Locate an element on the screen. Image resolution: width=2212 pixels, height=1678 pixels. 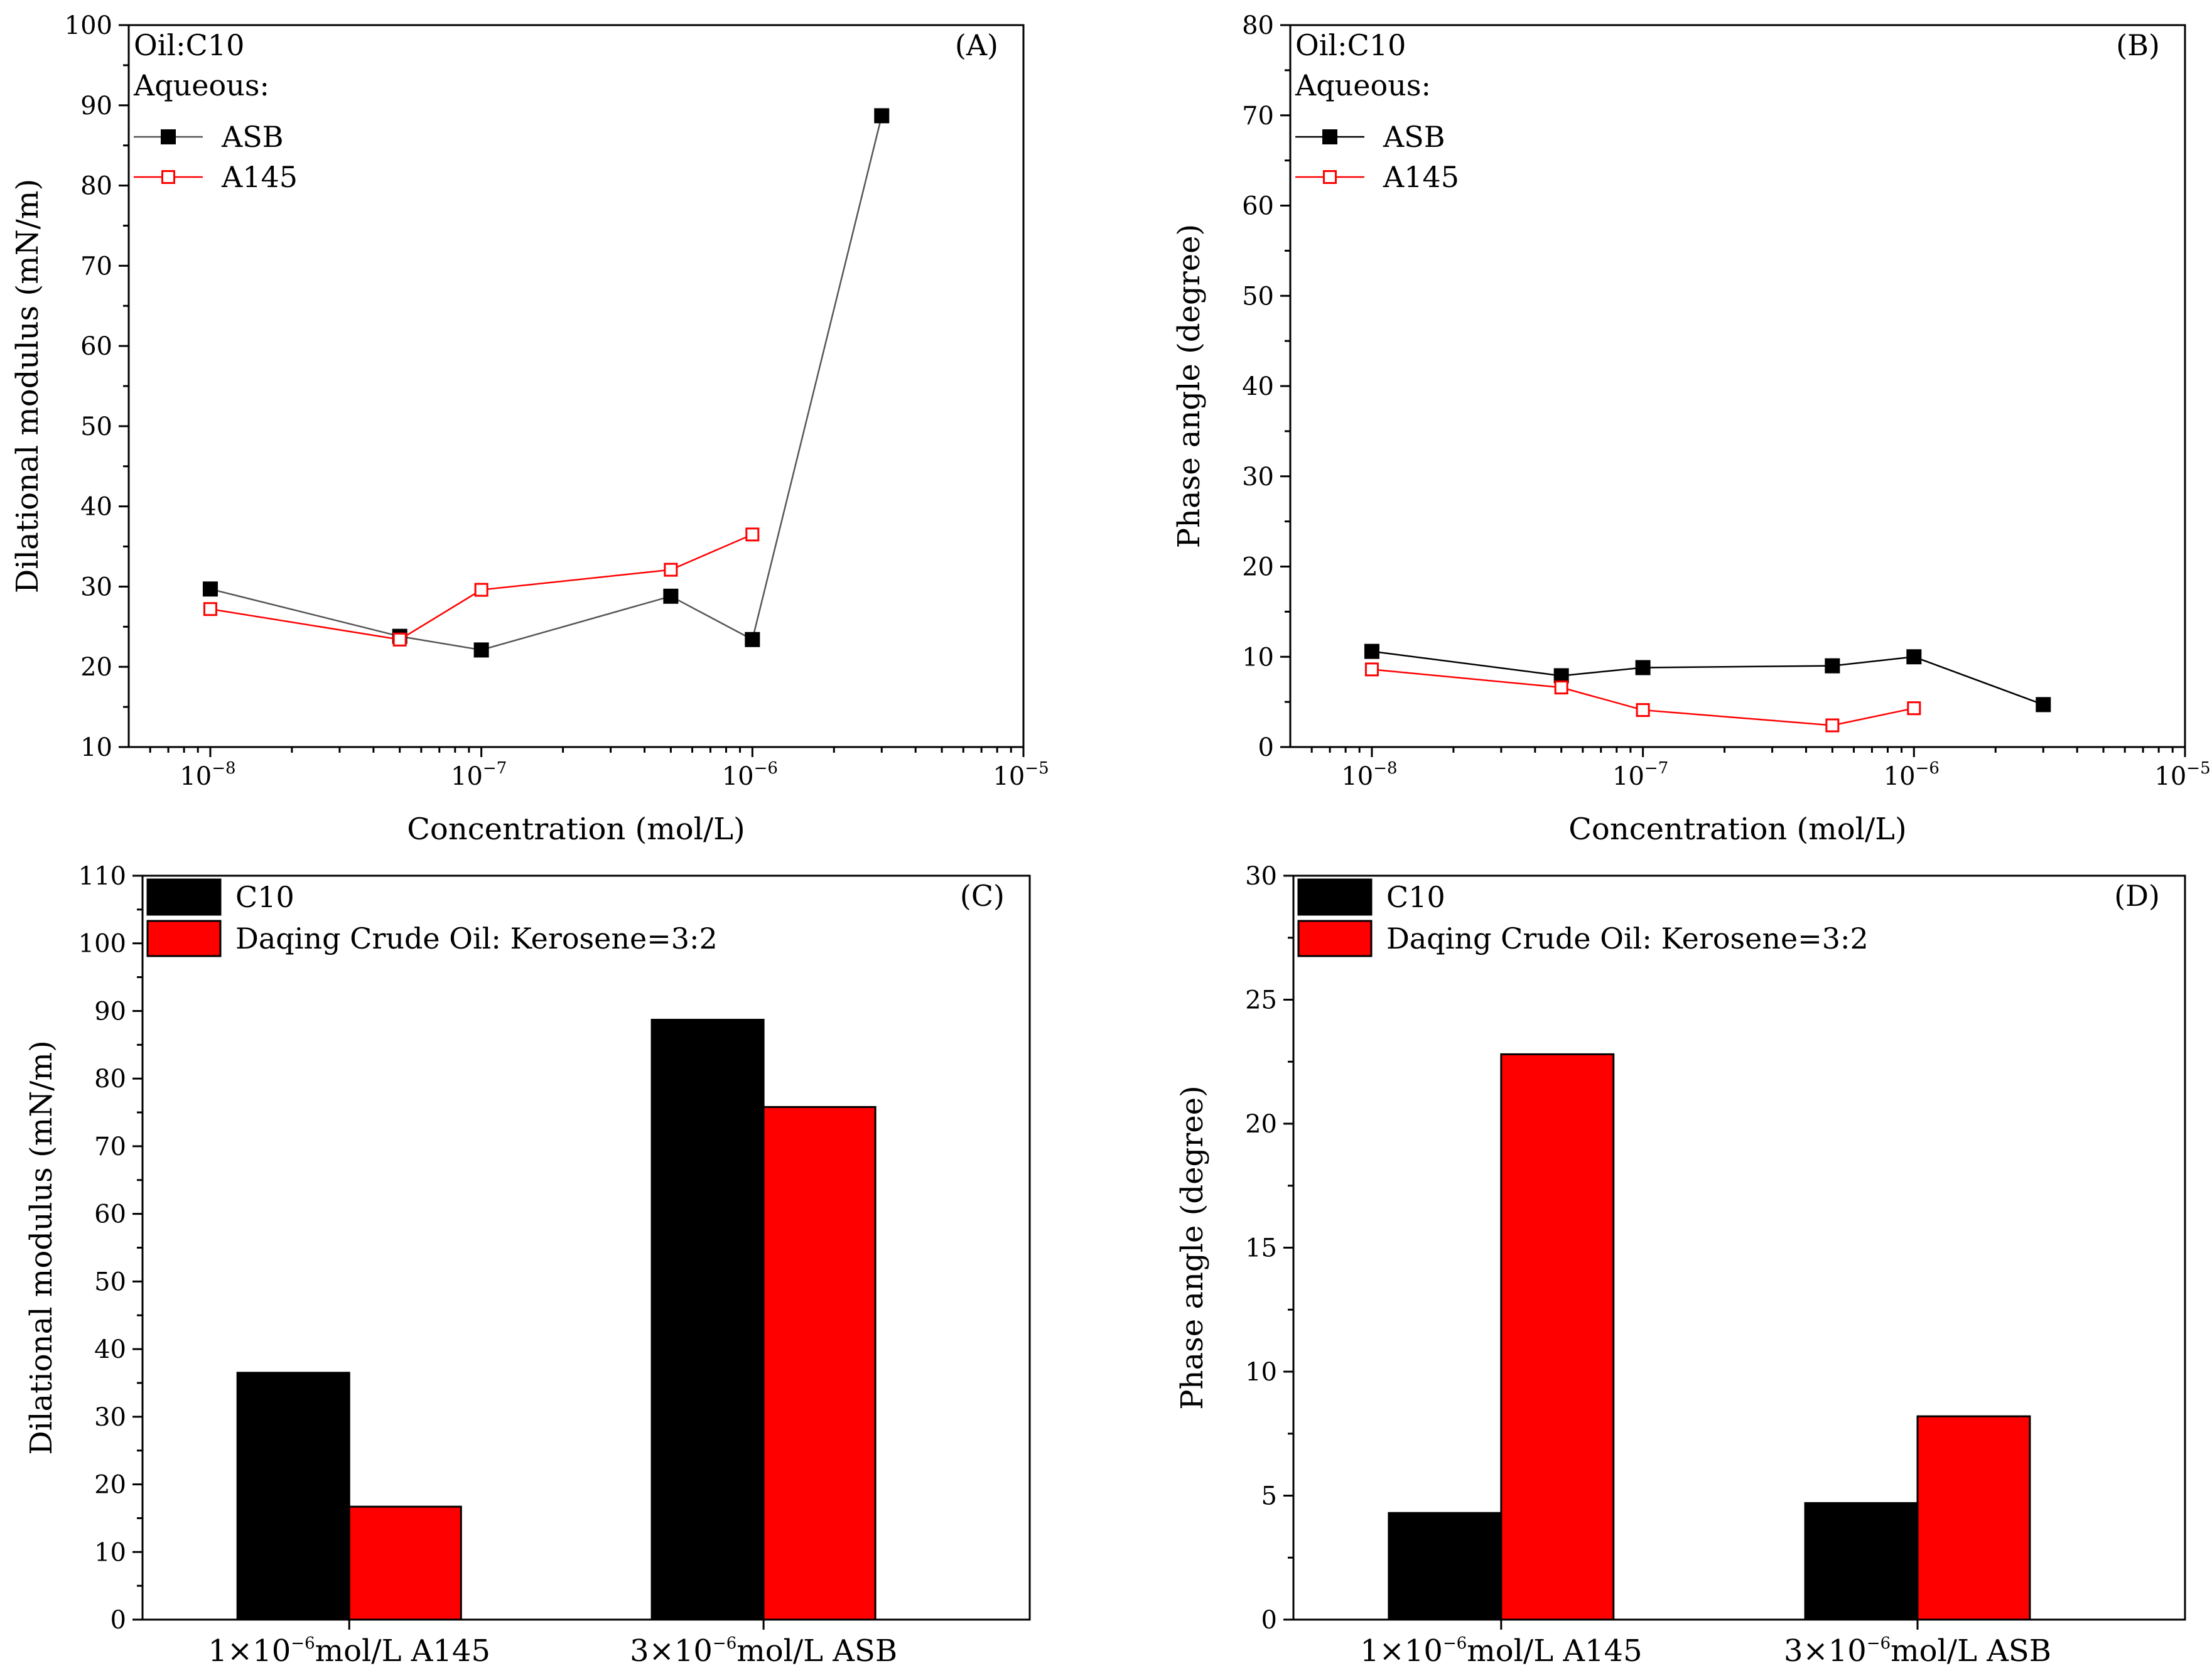
panel-a-ytick-label: 40 is located at coordinates (96, 507).